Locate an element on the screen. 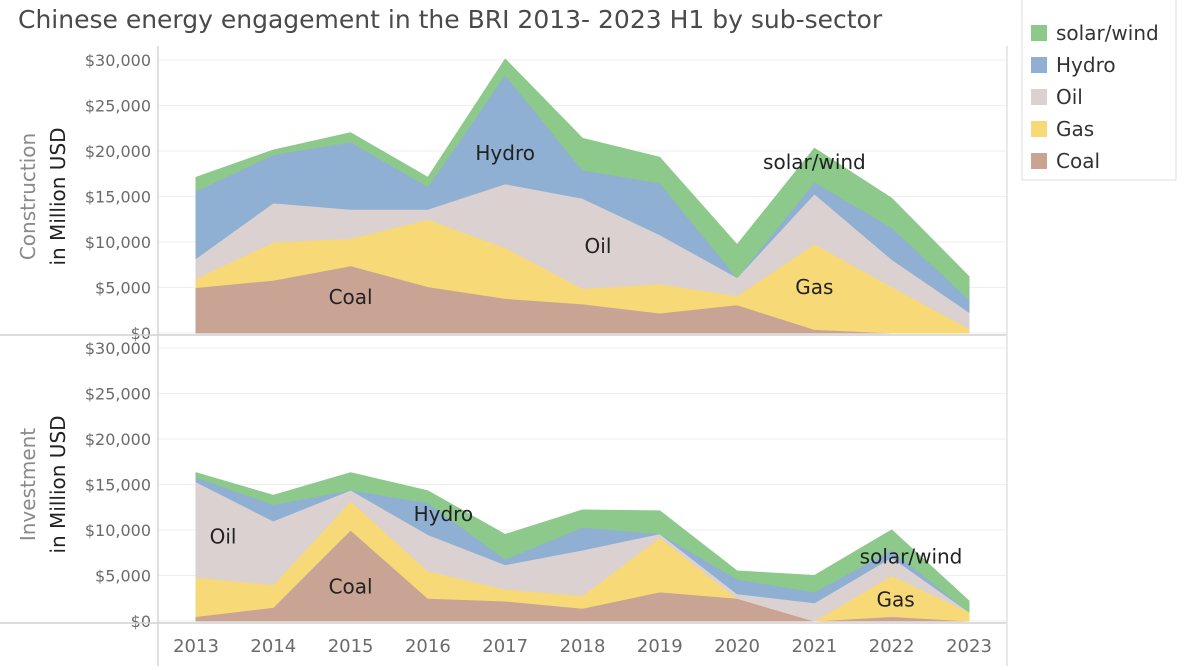  x-tick-label: 2021 is located at coordinates (814, 646).